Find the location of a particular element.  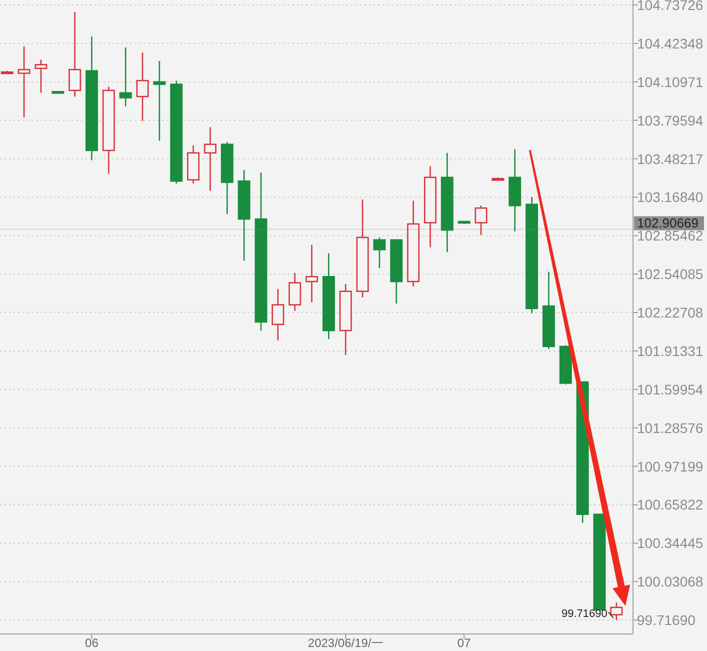

x-tick-label: 2023/06/19/一 is located at coordinates (346, 643).